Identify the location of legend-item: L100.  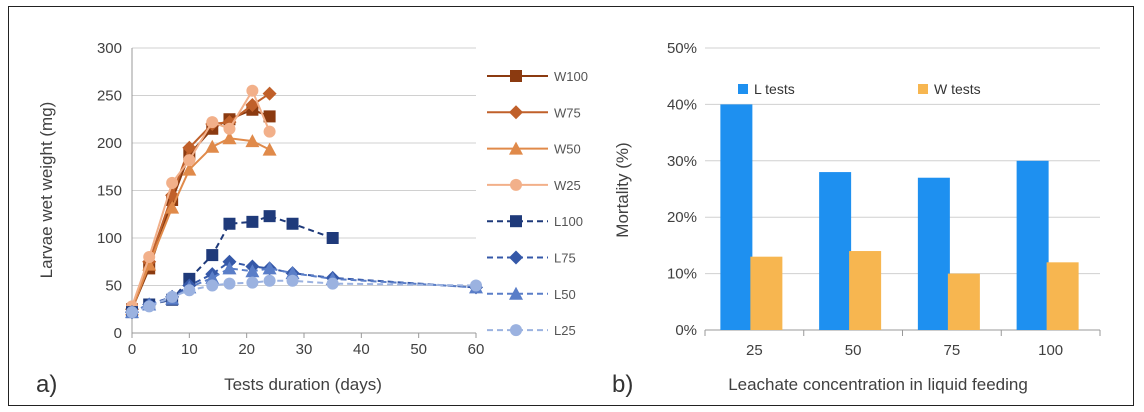
(535, 221).